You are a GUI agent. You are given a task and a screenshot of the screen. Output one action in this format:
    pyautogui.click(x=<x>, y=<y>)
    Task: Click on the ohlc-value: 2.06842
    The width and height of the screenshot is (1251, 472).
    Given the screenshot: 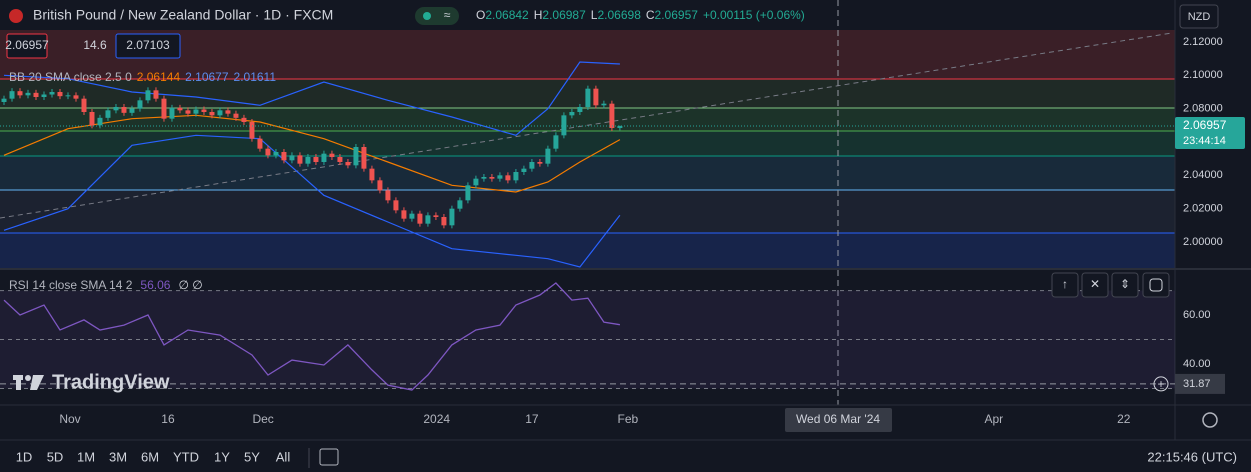 What is the action you would take?
    pyautogui.click(x=507, y=15)
    